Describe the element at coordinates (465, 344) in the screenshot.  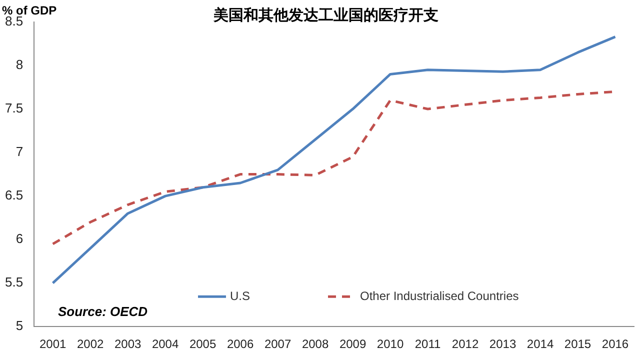
I see `x-tick-label: 2012` at that location.